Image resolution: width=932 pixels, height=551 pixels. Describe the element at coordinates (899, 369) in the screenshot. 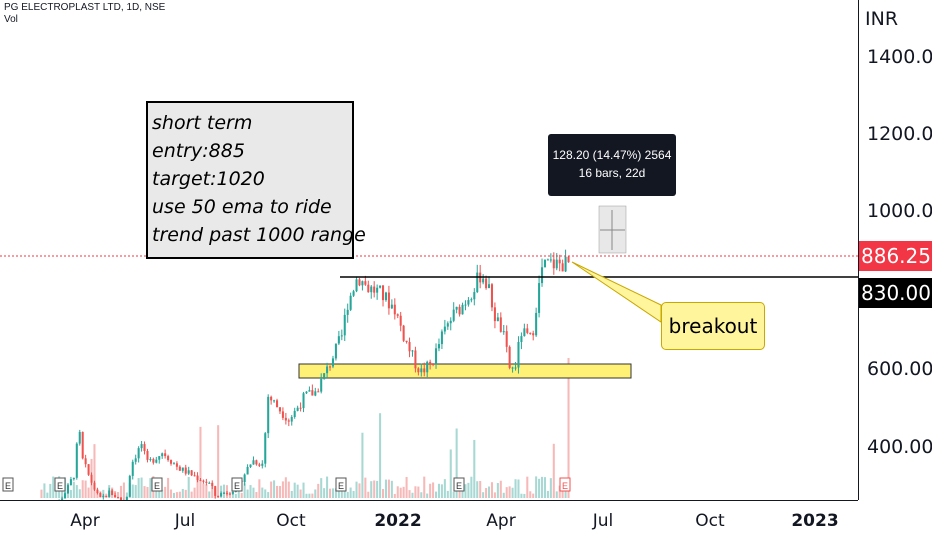

I see `price-tick: 600.00` at that location.